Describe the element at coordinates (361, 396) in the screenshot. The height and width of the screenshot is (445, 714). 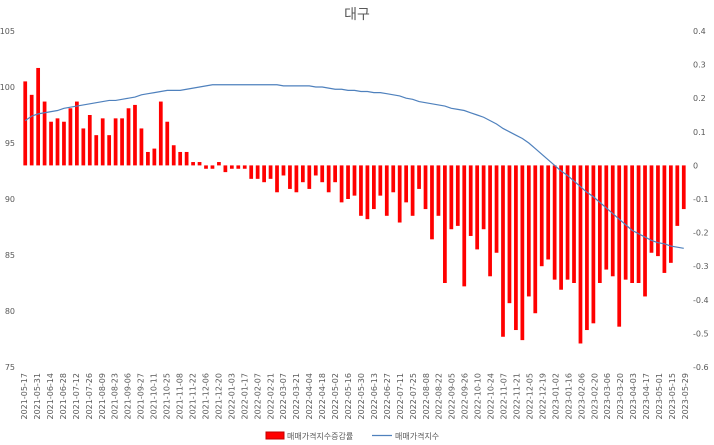
I see `x-tick-label: 2022-05-30` at that location.